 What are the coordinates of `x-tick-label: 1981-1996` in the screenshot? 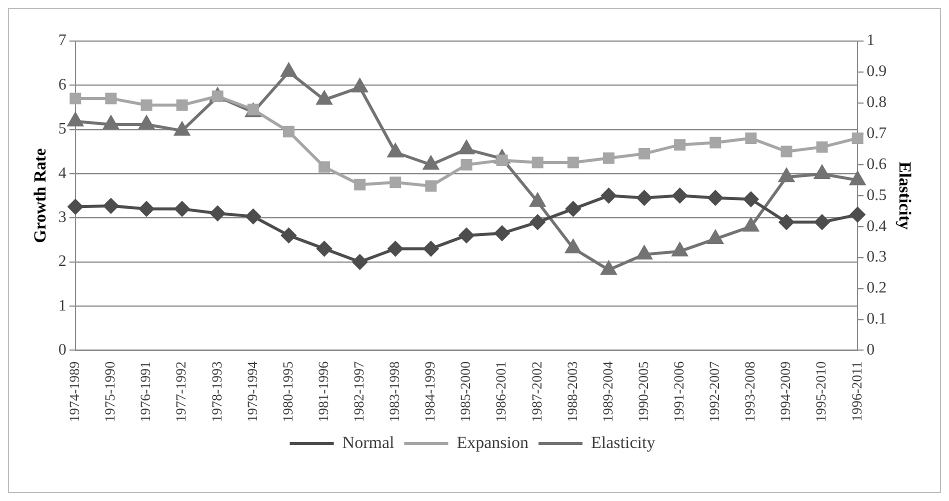 It's located at (324, 391).